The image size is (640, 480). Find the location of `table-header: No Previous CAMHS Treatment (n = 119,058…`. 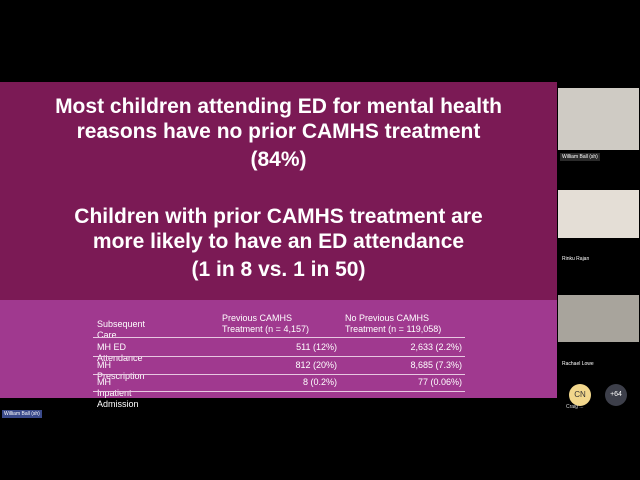

table-header: No Previous CAMHS Treatment (n = 119,058… is located at coordinates (393, 323).